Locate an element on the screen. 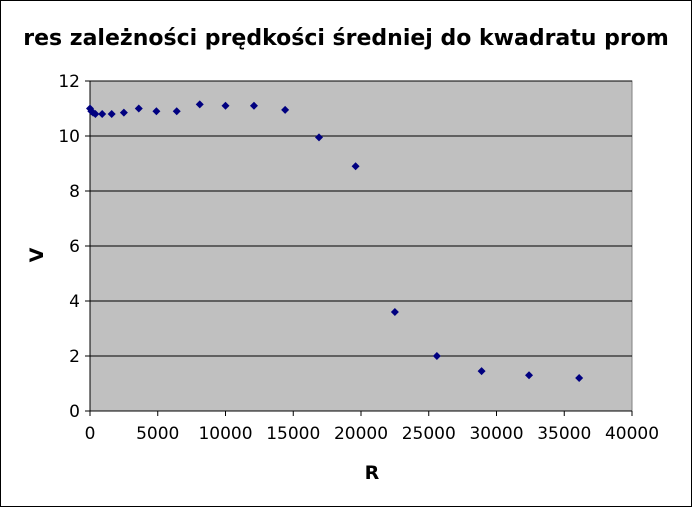  y-tick-label: 10 is located at coordinates (69, 137).